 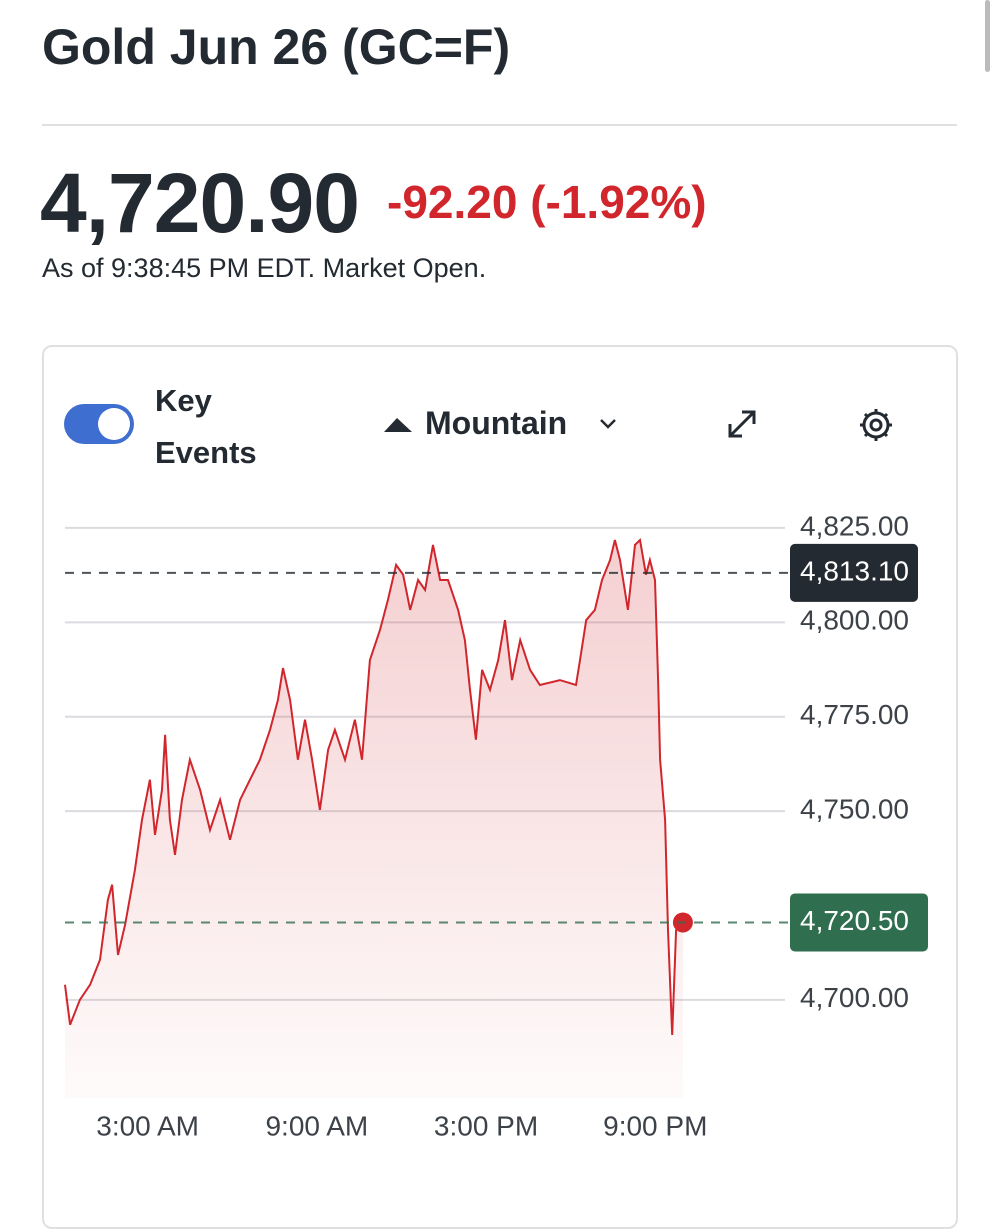 What do you see at coordinates (854, 808) in the screenshot?
I see `y-tick-label: 4,750.00` at bounding box center [854, 808].